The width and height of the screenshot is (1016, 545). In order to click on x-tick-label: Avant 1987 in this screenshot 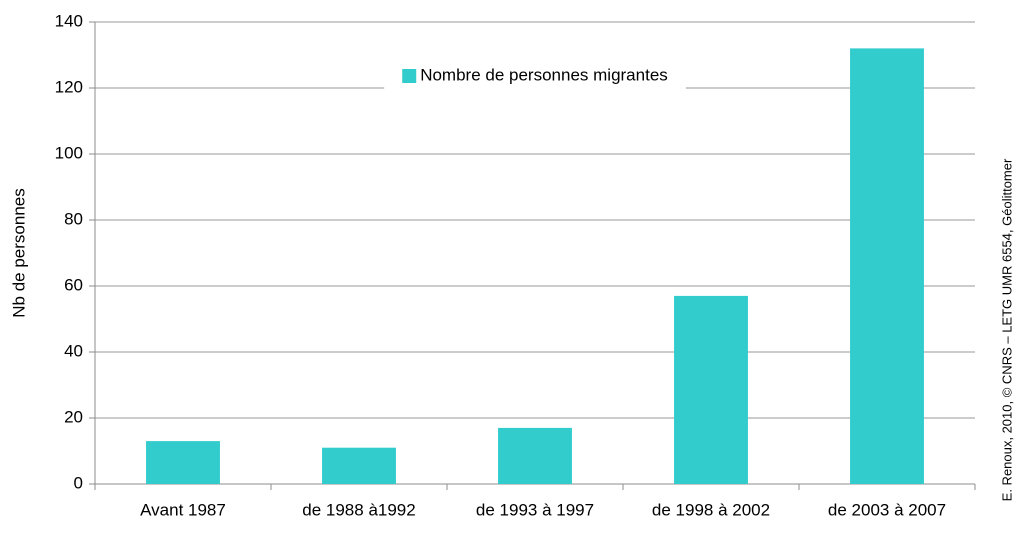, I will do `click(183, 509)`.